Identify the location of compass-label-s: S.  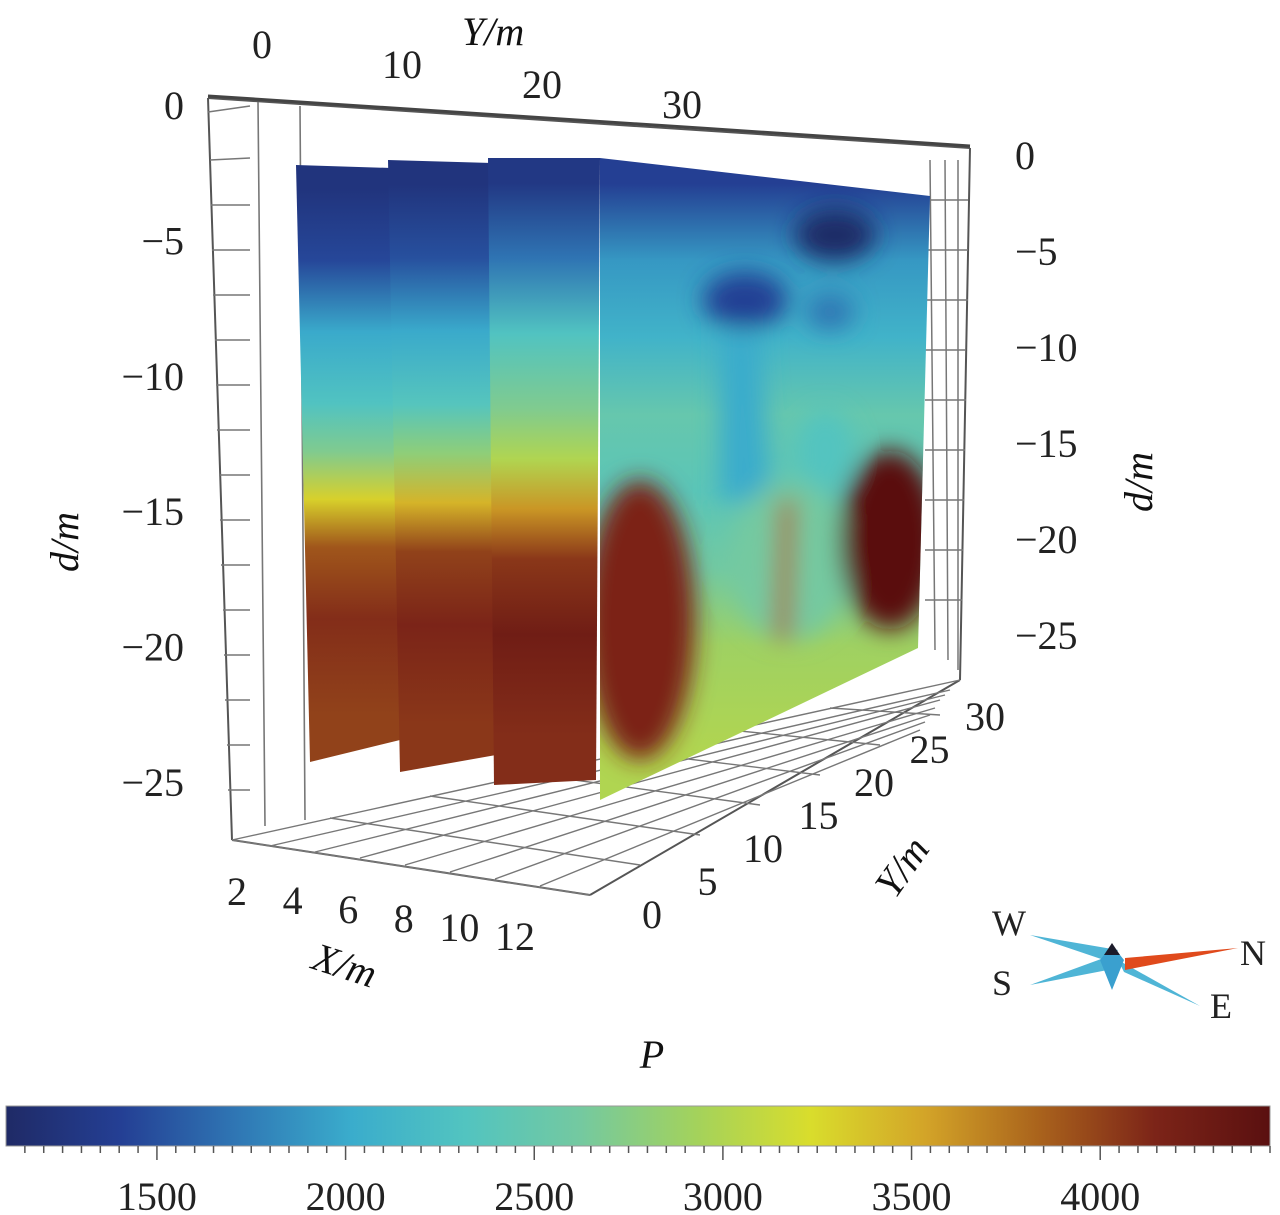
(1002, 983).